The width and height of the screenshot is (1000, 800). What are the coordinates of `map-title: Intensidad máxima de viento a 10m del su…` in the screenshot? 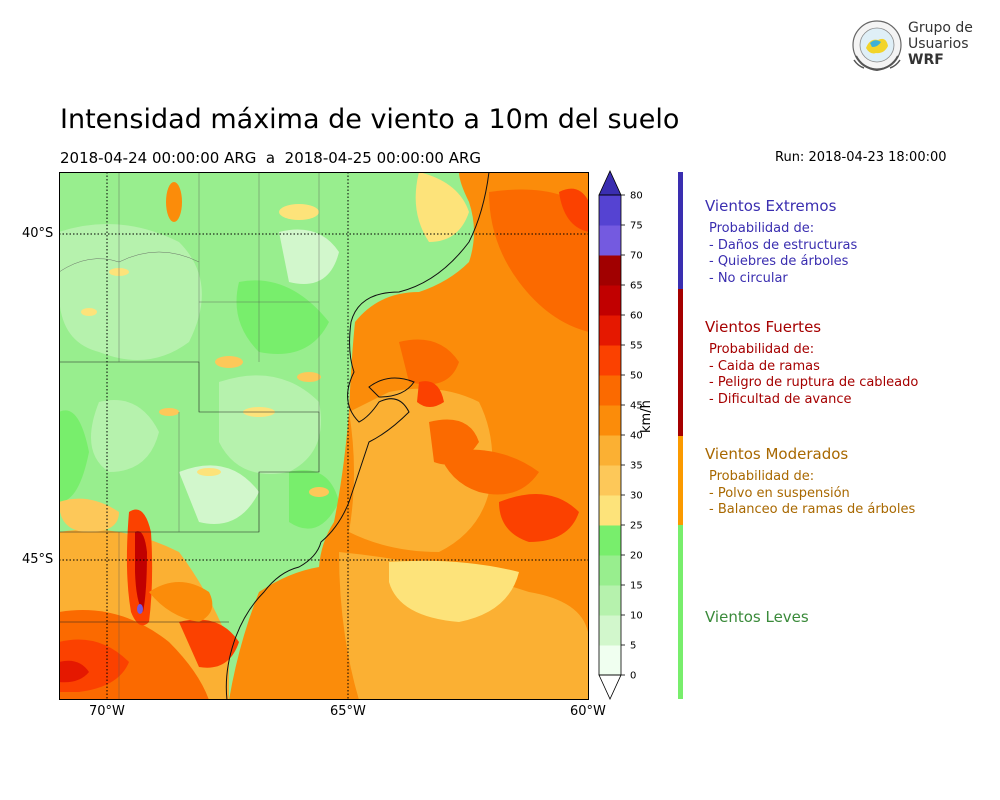 It's located at (370, 119).